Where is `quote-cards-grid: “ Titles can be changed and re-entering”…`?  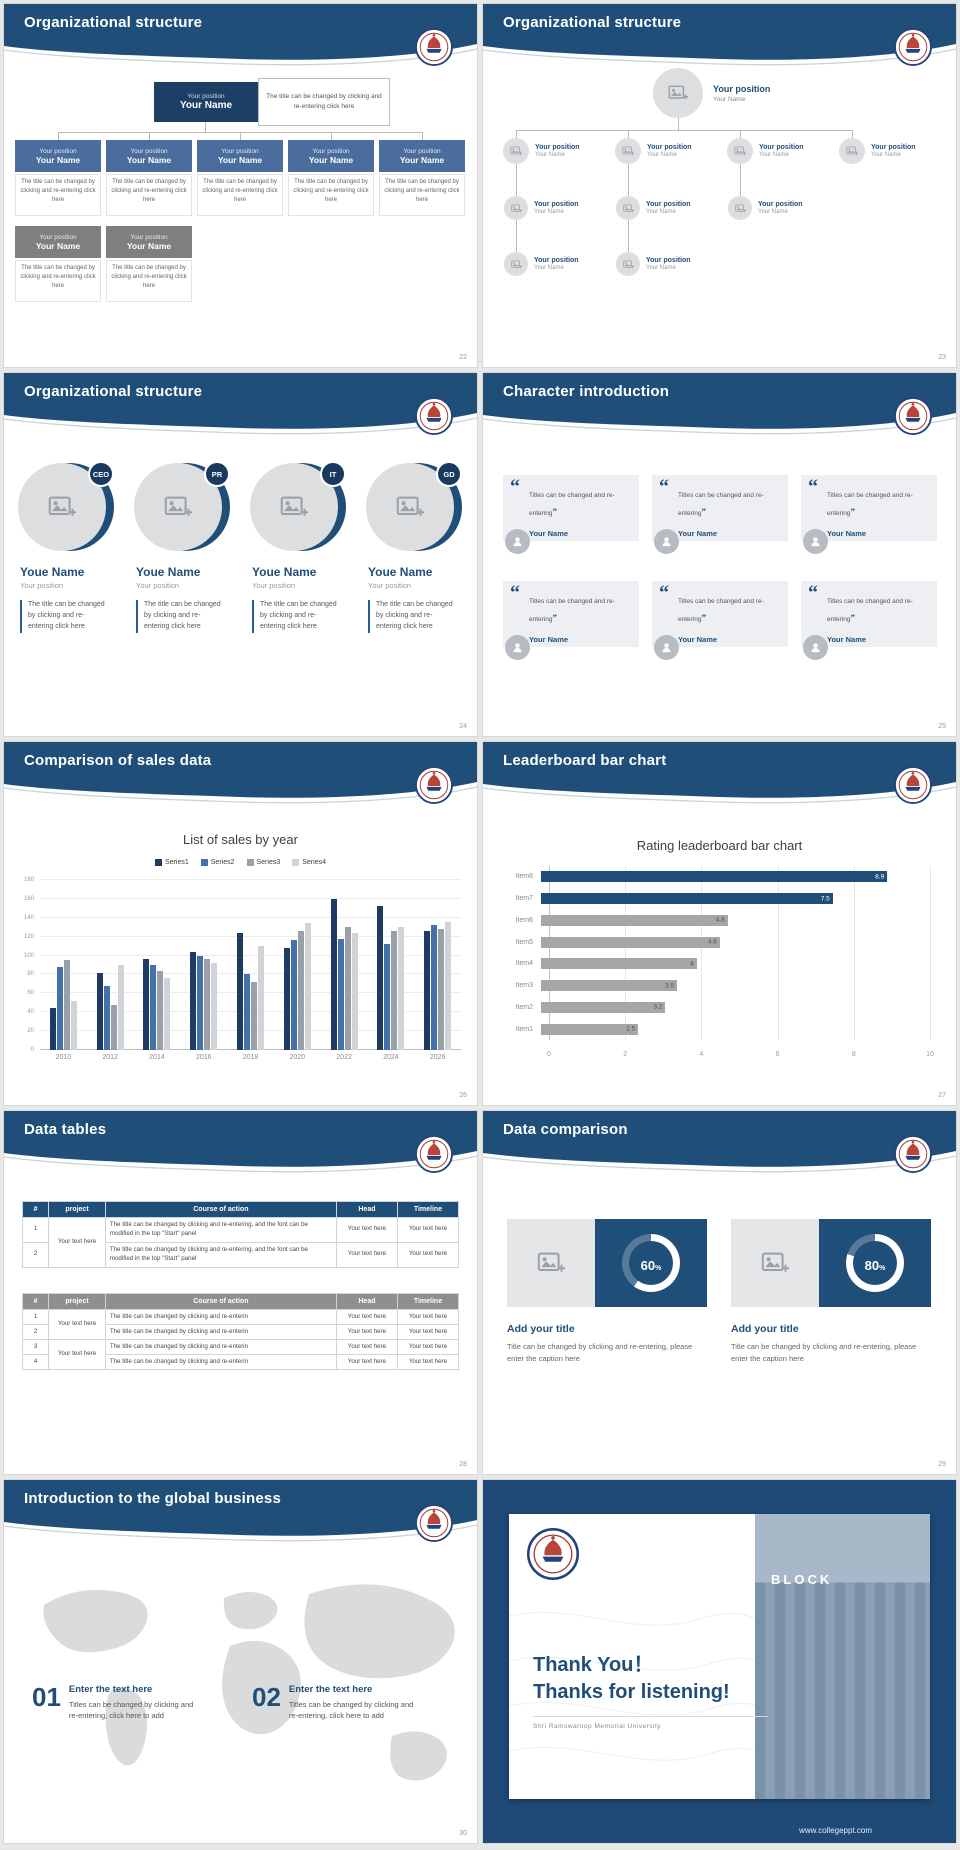
quote-cards-grid: “ Titles can be changed and re-entering”… is located at coordinates (720, 567).